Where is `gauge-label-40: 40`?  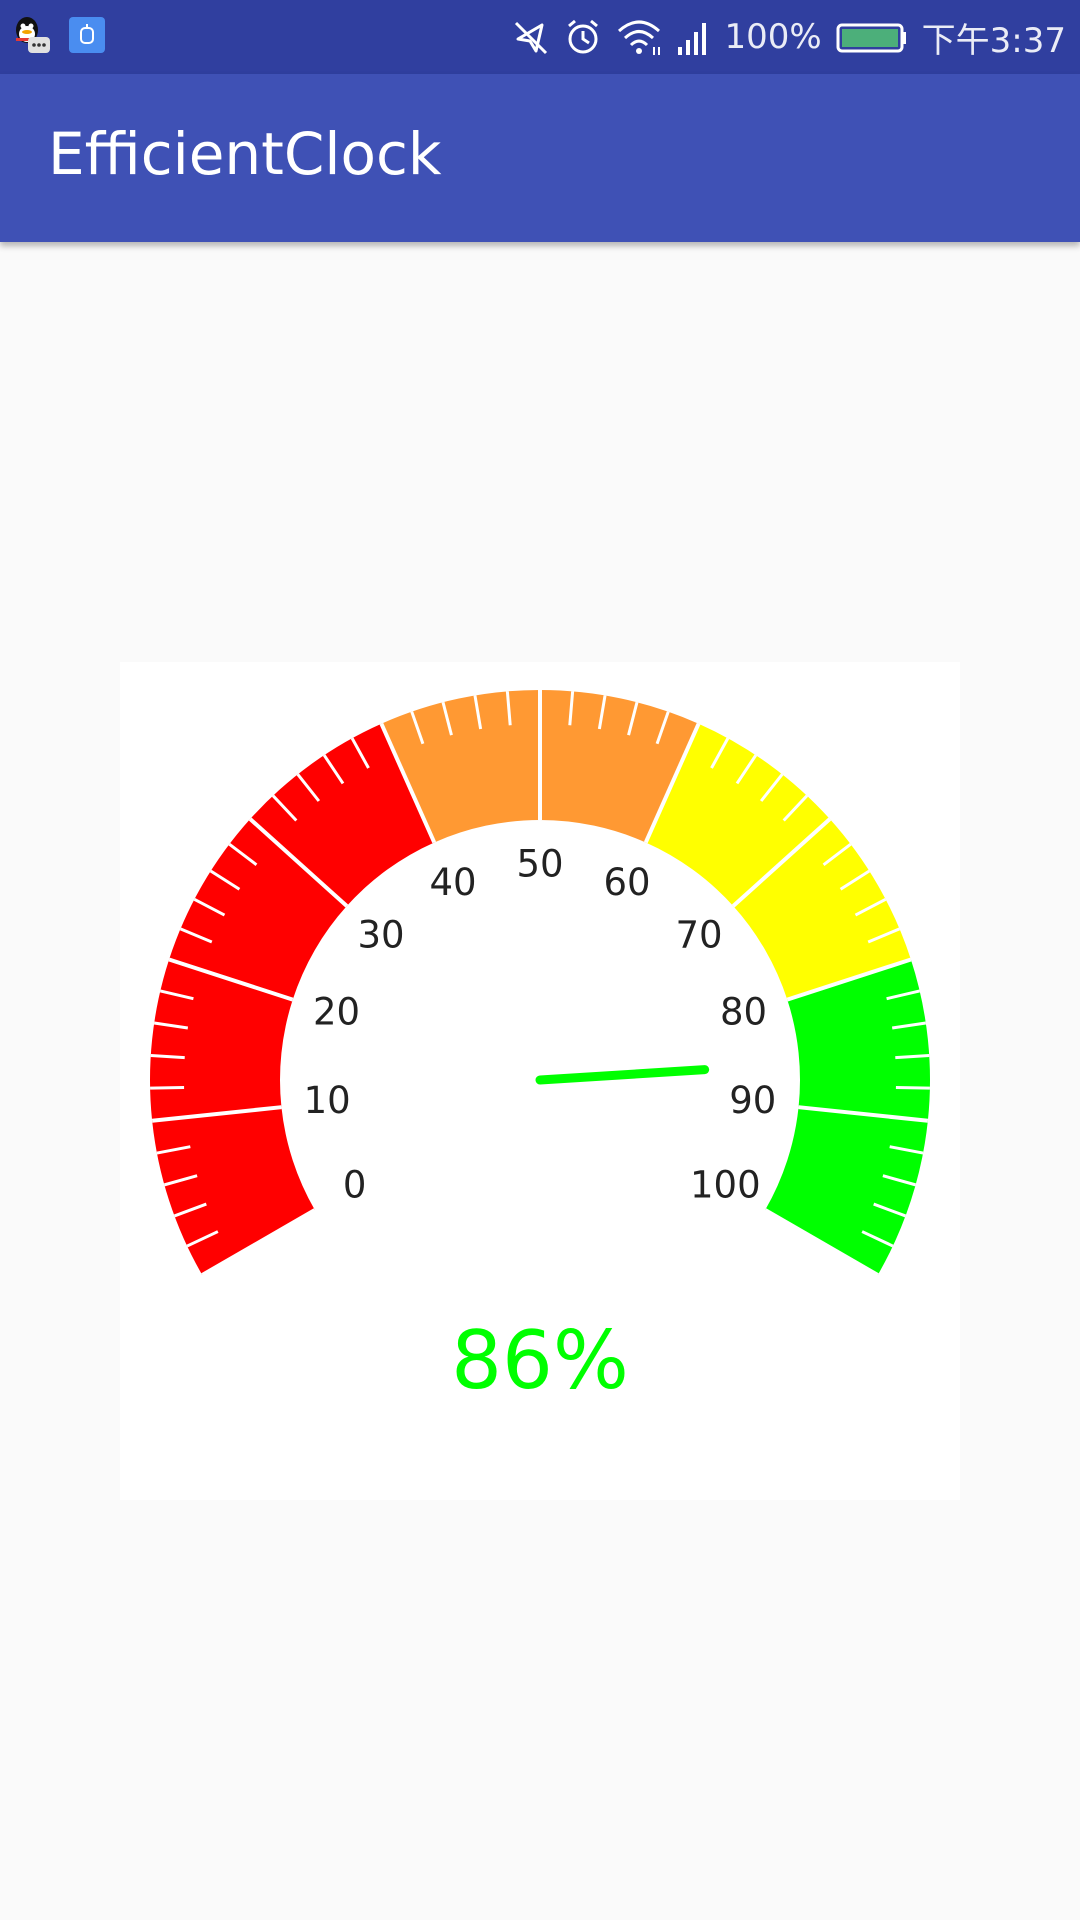
gauge-label-40: 40 is located at coordinates (452, 882).